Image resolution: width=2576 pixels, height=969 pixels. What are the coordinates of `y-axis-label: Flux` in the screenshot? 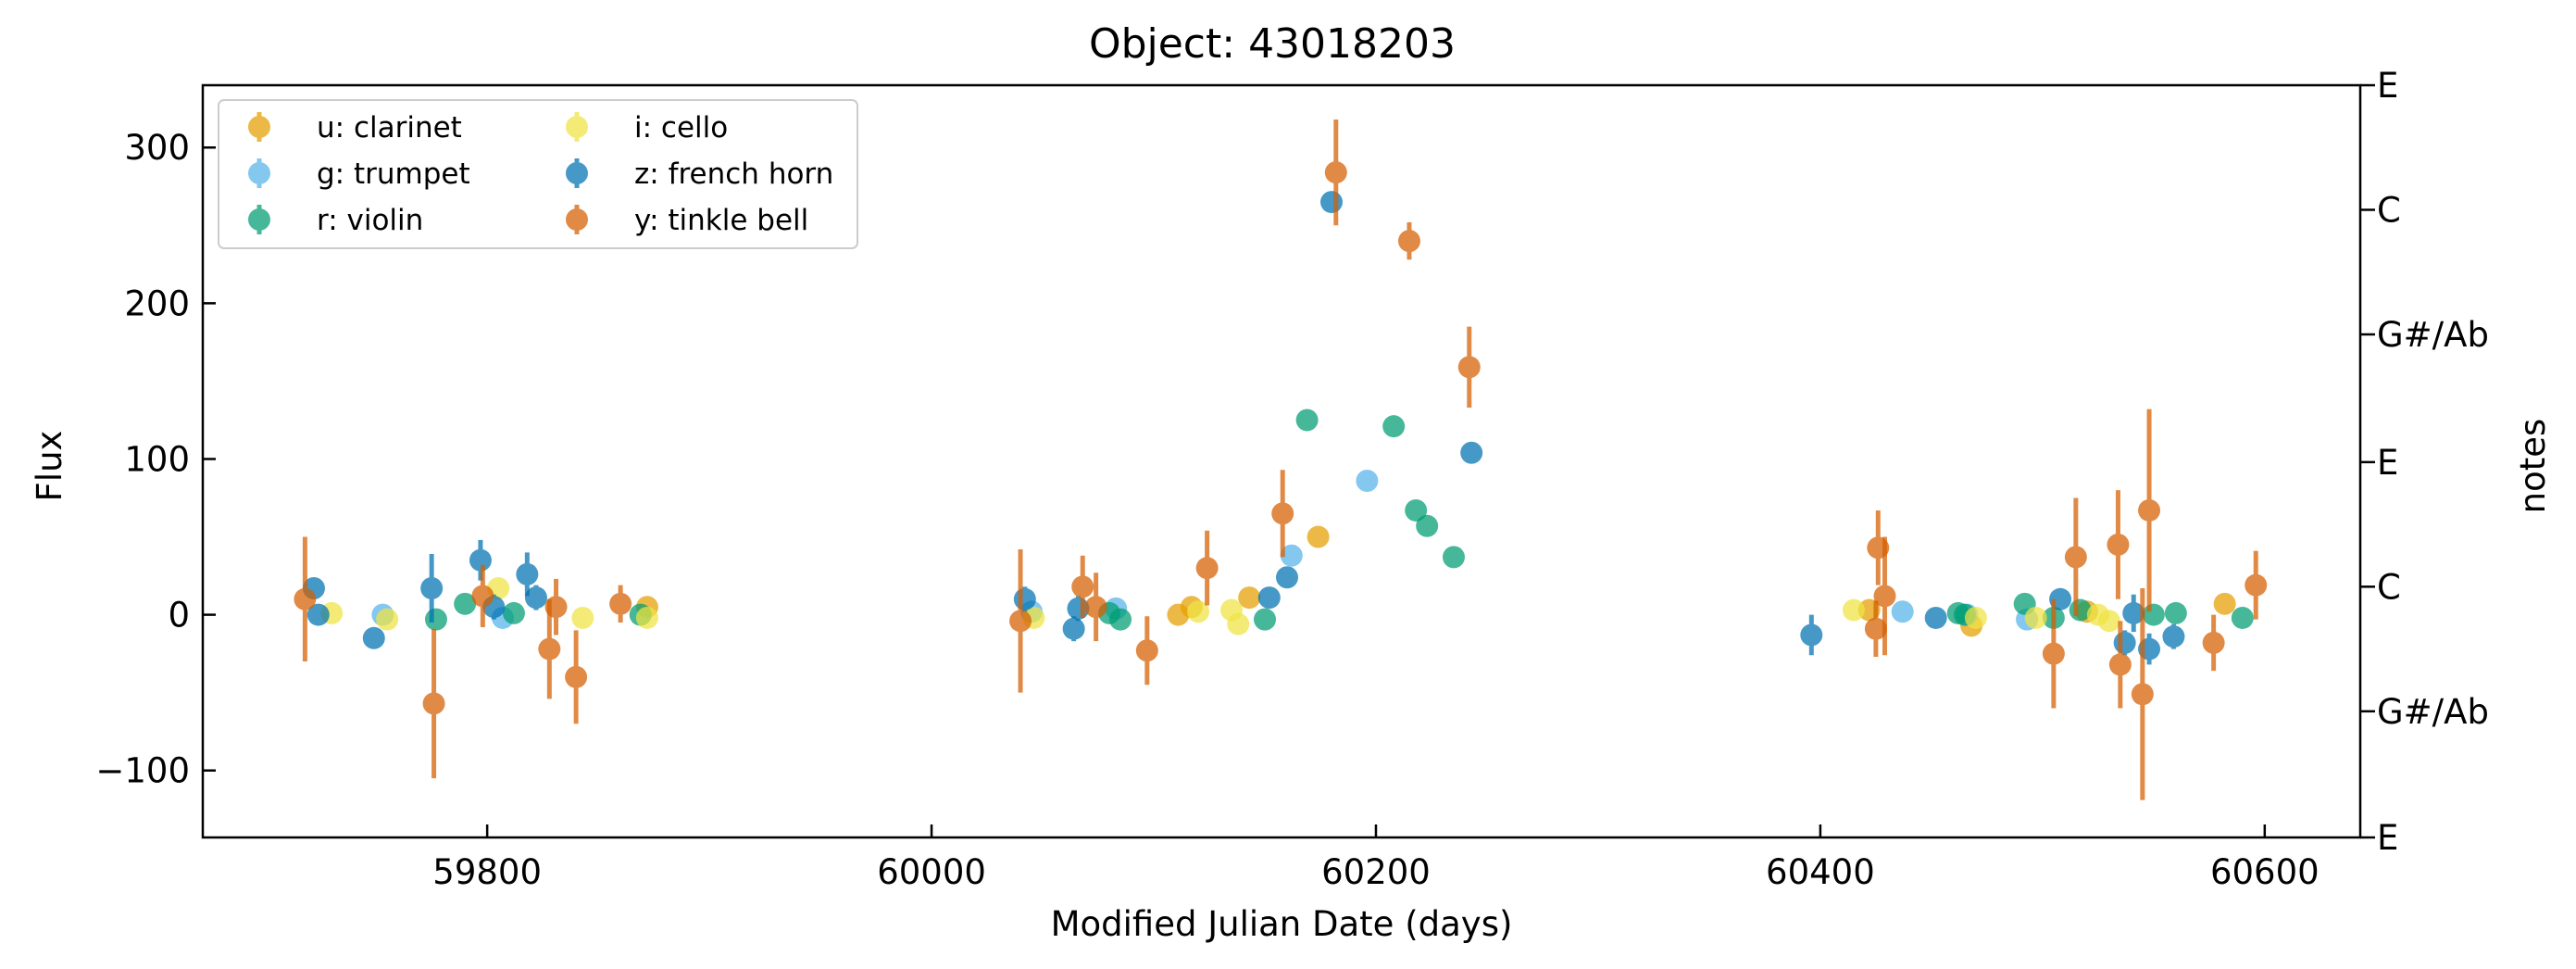 It's located at (50, 467).